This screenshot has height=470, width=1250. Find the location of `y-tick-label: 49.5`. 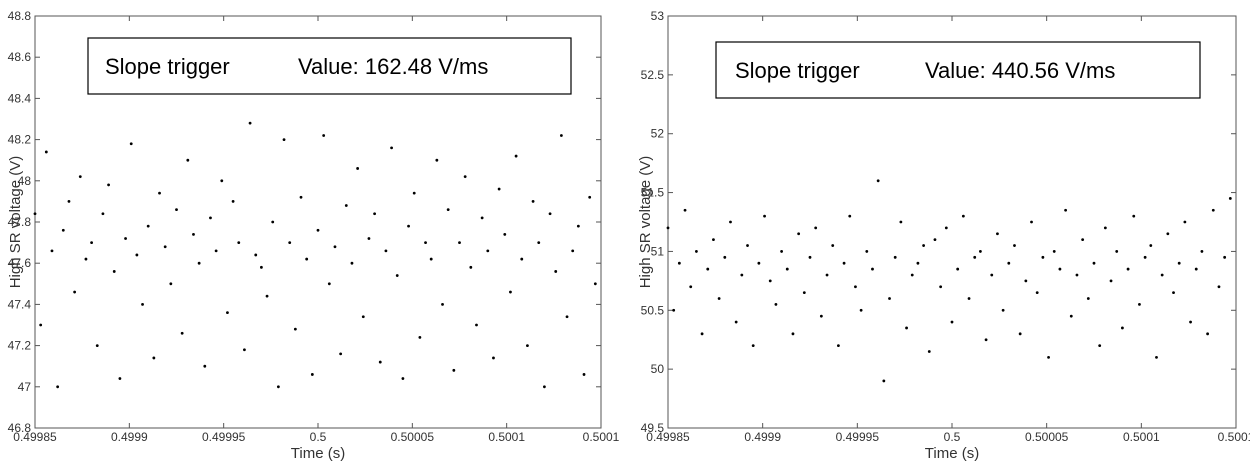

y-tick-label: 49.5 is located at coordinates (653, 428).